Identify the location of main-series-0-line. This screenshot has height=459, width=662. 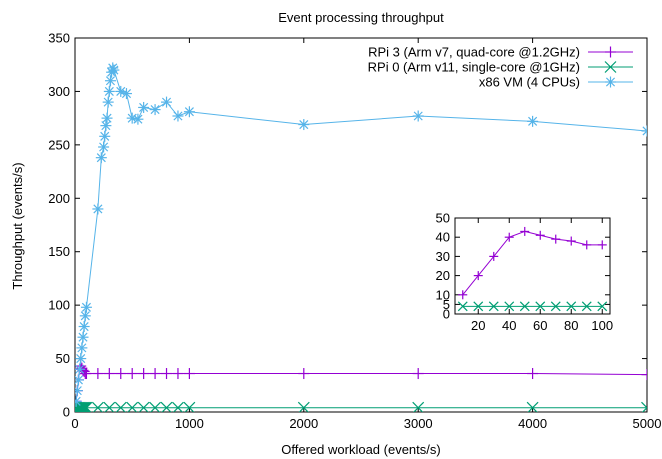
(361, 383).